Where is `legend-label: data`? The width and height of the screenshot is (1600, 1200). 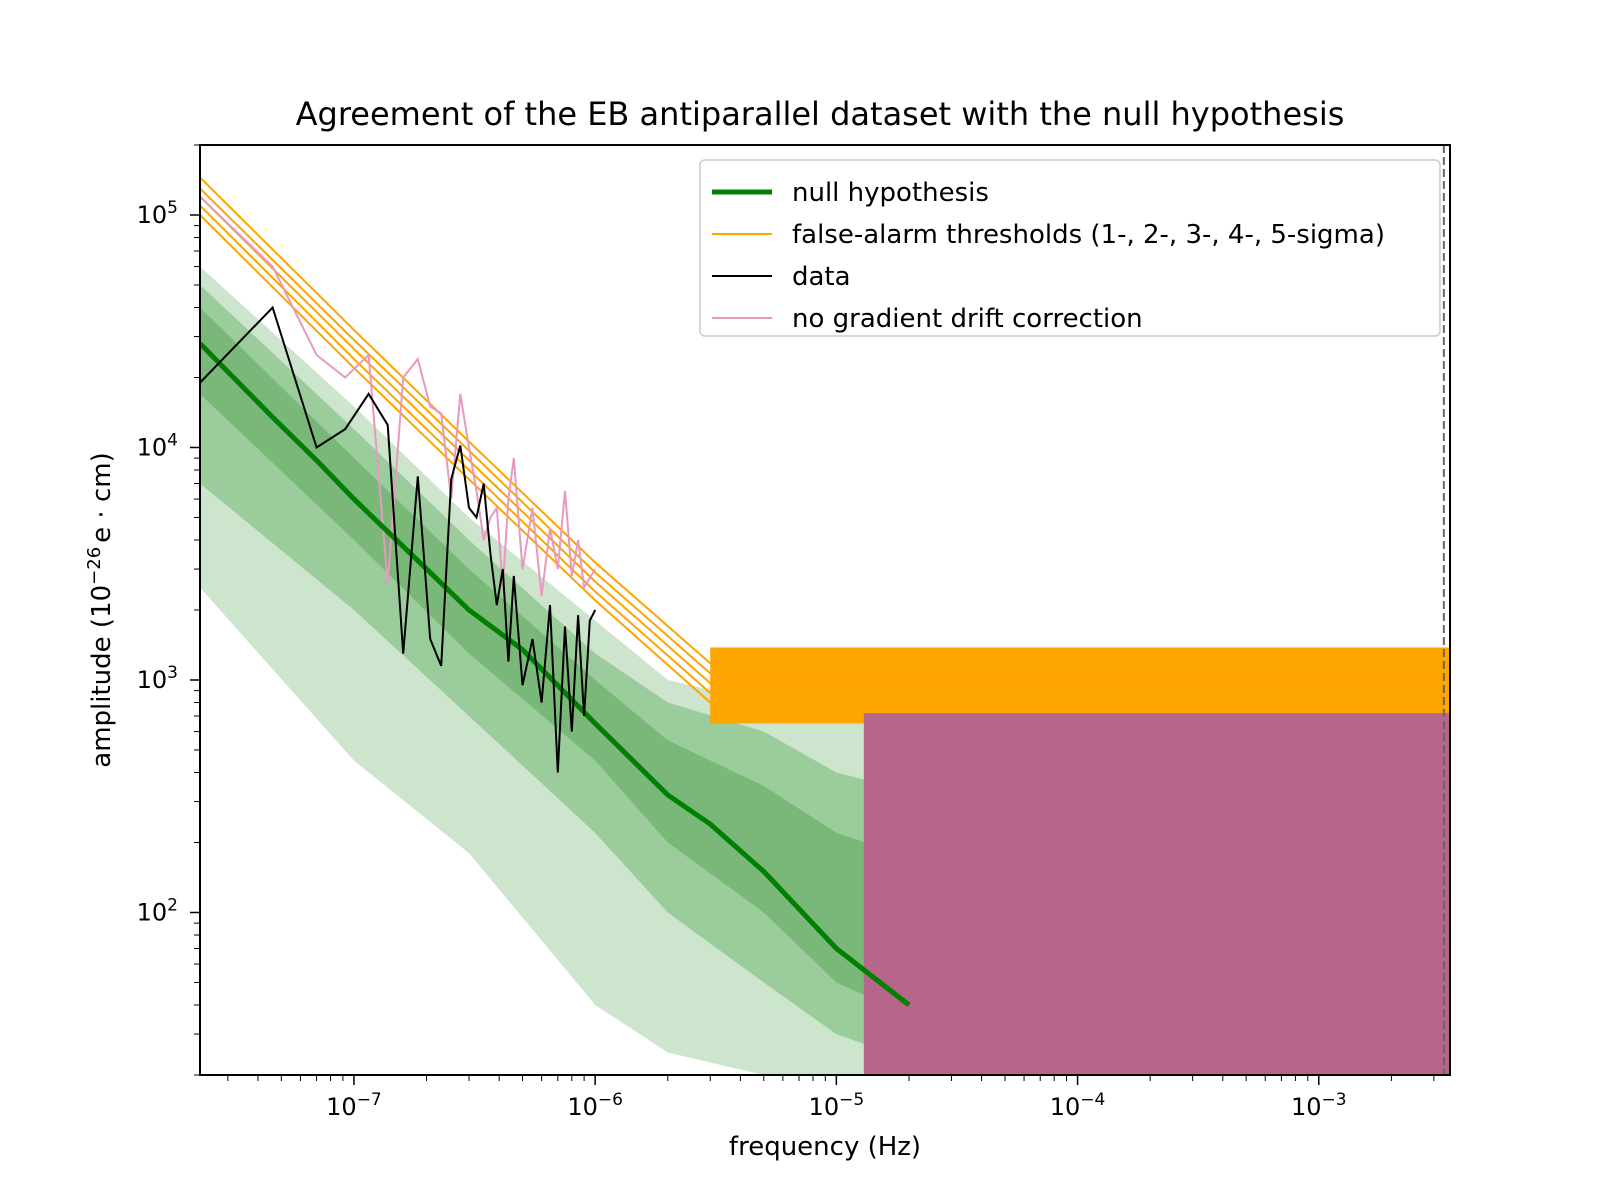 legend-label: data is located at coordinates (821, 277).